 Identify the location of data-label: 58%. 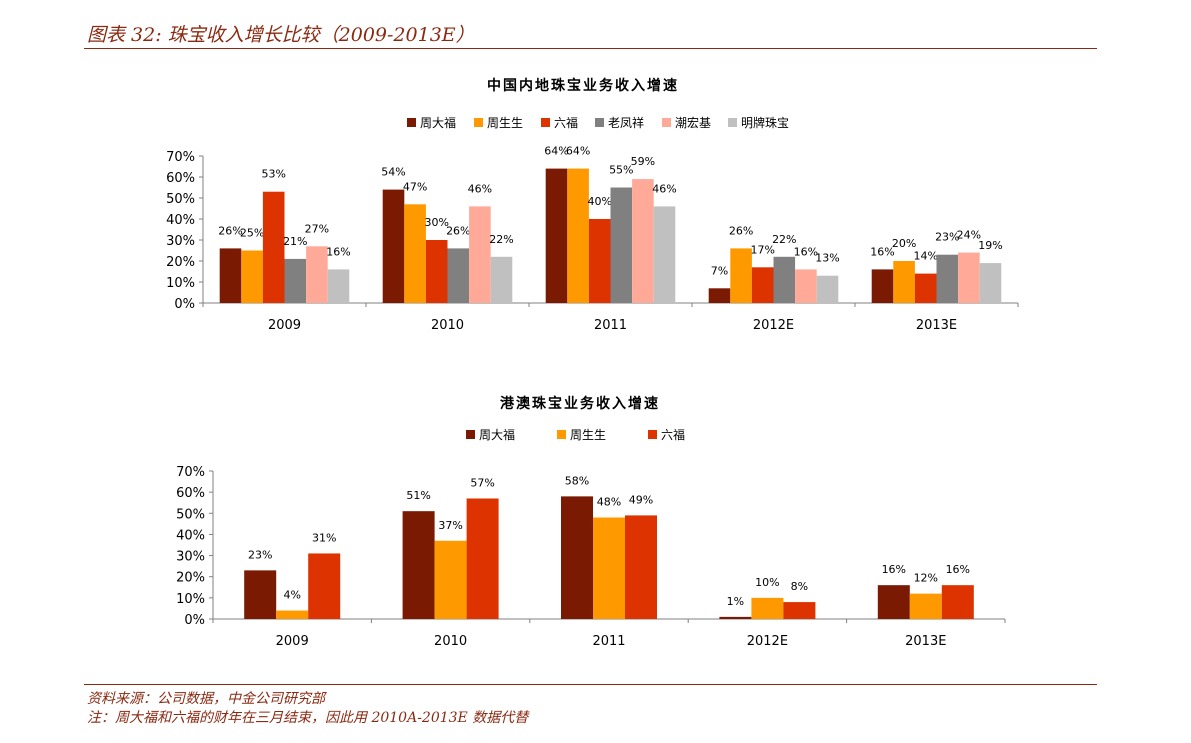
(577, 480).